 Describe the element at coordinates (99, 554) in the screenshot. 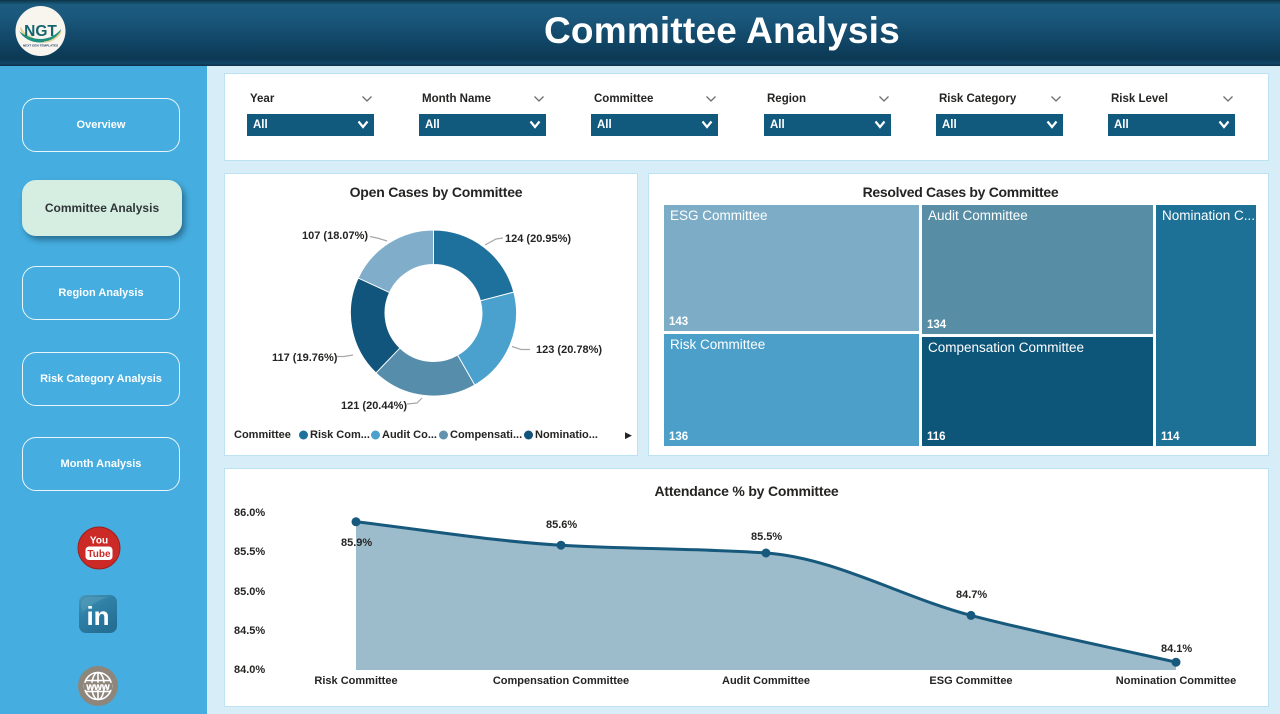

I see `svg-text: Tube` at that location.